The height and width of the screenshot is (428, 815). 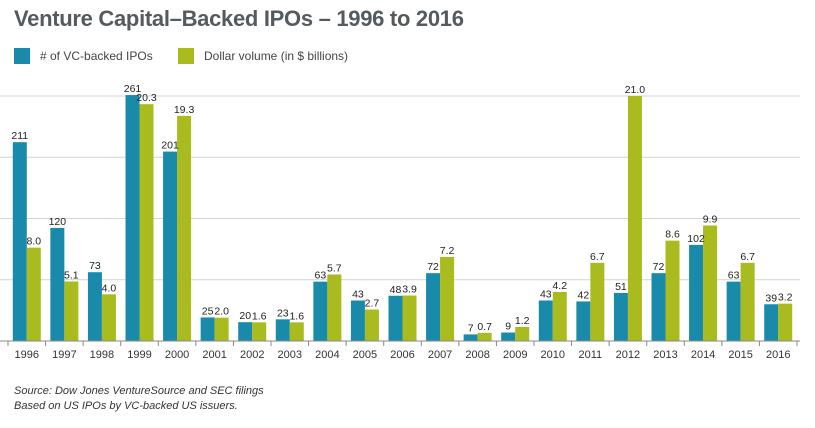 I want to click on data-label-count: 9, so click(x=508, y=327).